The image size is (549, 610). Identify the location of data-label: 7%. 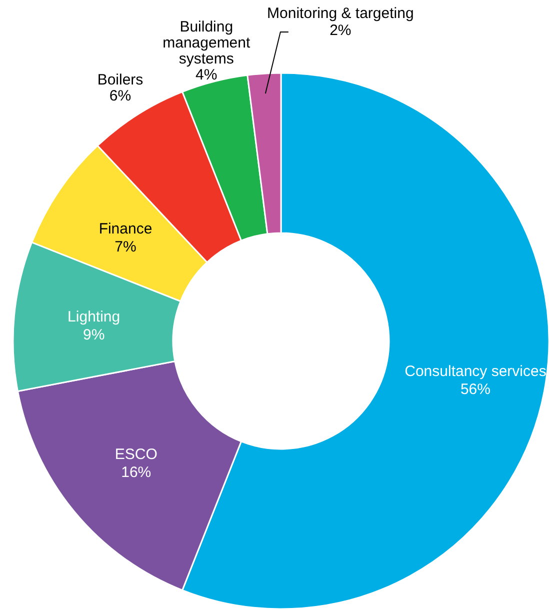
(125, 247).